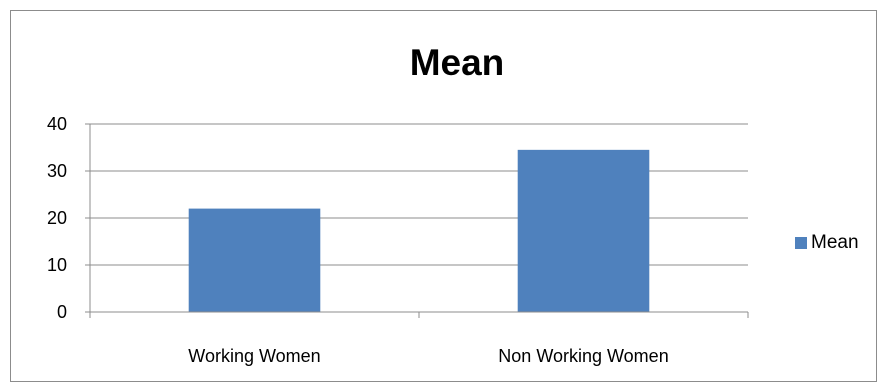 The width and height of the screenshot is (890, 391). What do you see at coordinates (835, 242) in the screenshot?
I see `legend-label: Mean` at bounding box center [835, 242].